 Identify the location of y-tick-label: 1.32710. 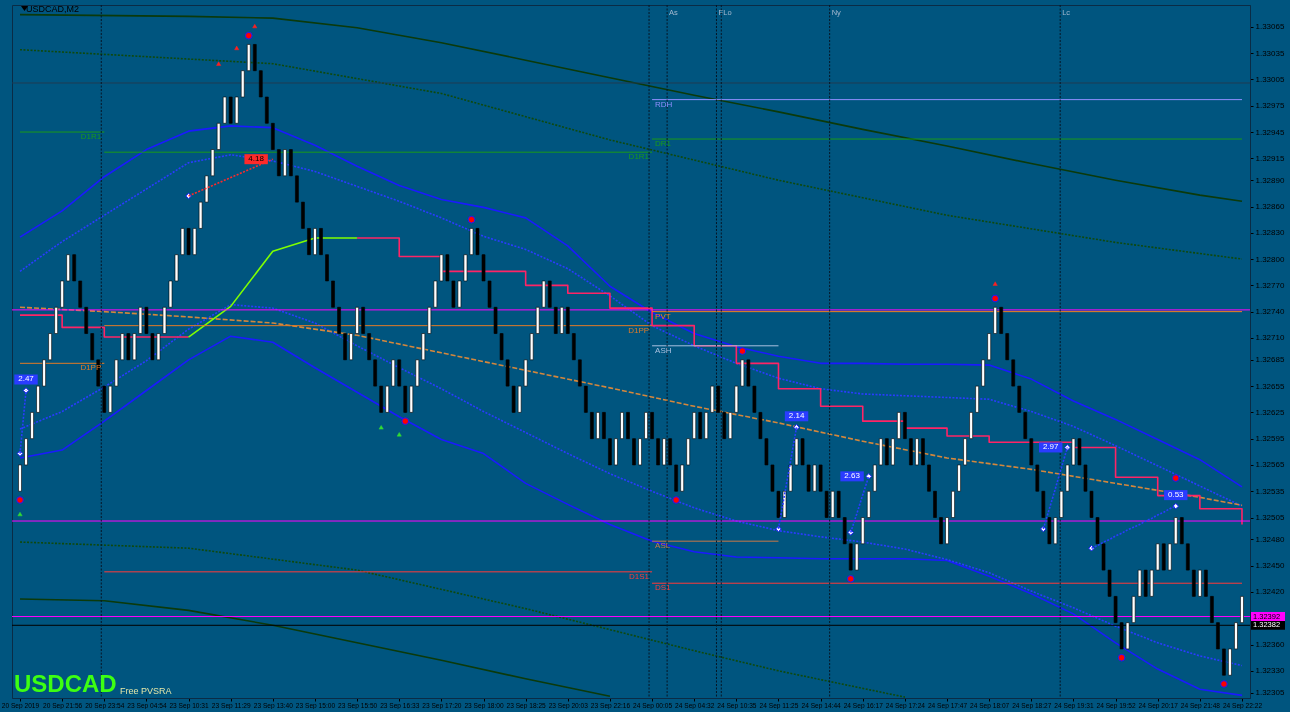
(1270, 338).